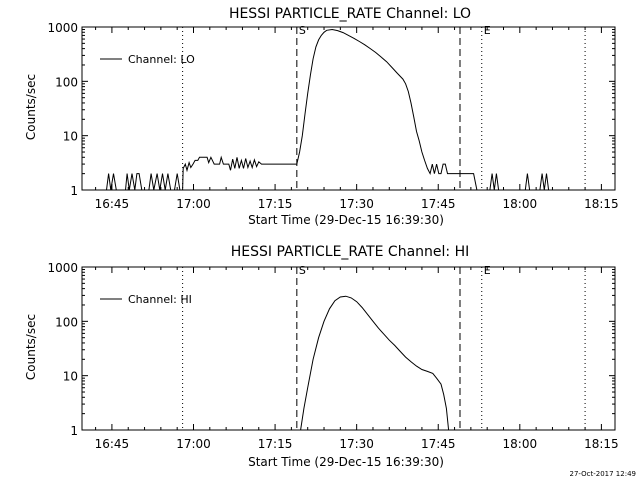  Describe the element at coordinates (62, 28) in the screenshot. I see `lo-y-tick-label: 1000` at that location.